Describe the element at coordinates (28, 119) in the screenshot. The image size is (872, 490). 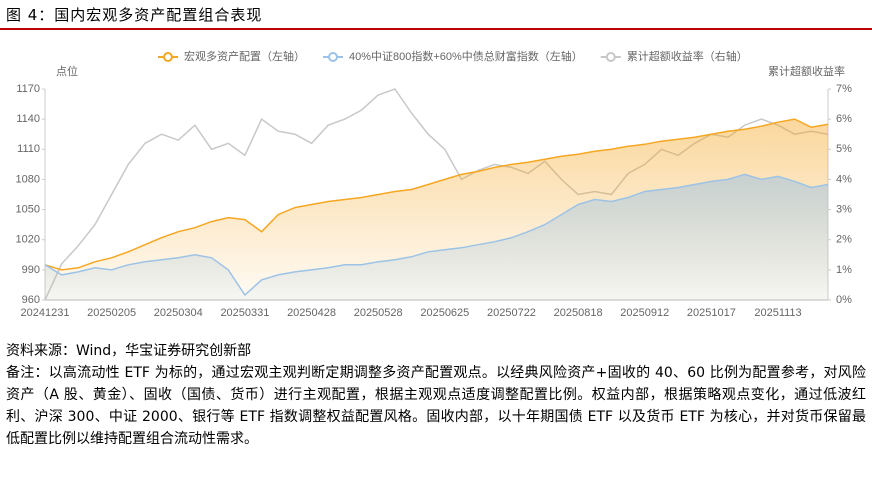
I see `y-tick-label: 1140` at that location.